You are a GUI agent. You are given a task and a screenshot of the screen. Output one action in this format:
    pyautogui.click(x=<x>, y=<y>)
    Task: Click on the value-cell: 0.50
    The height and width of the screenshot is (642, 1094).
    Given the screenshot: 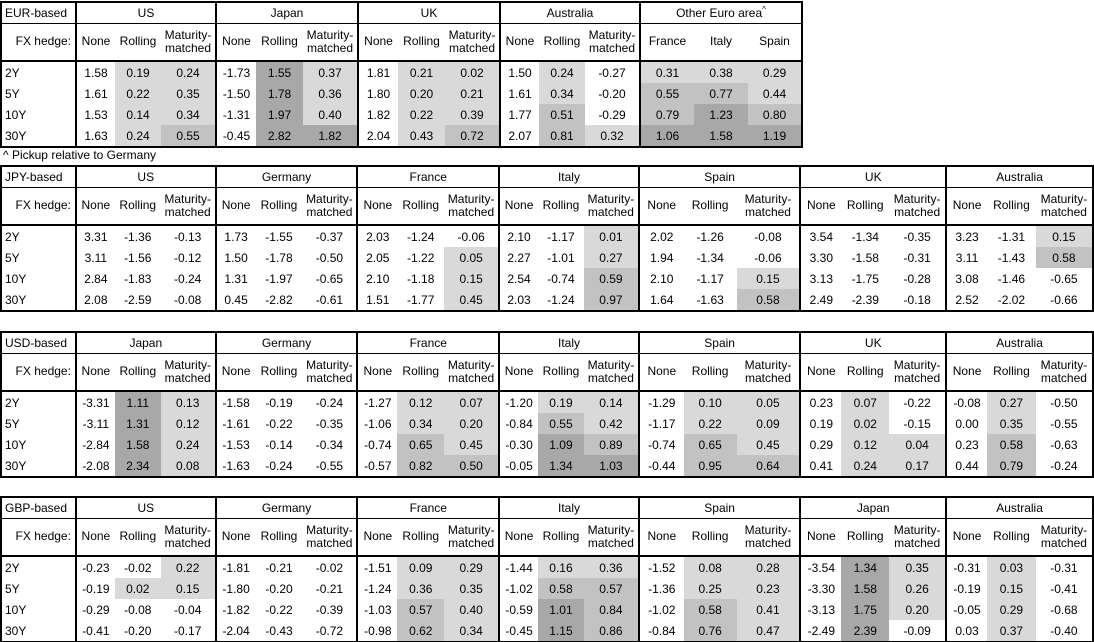 What is the action you would take?
    pyautogui.click(x=472, y=466)
    